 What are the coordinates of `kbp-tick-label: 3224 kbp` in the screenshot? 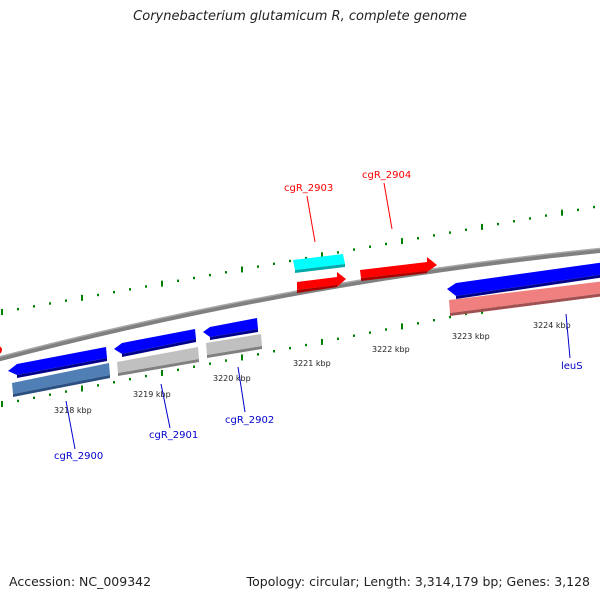 It's located at (552, 325).